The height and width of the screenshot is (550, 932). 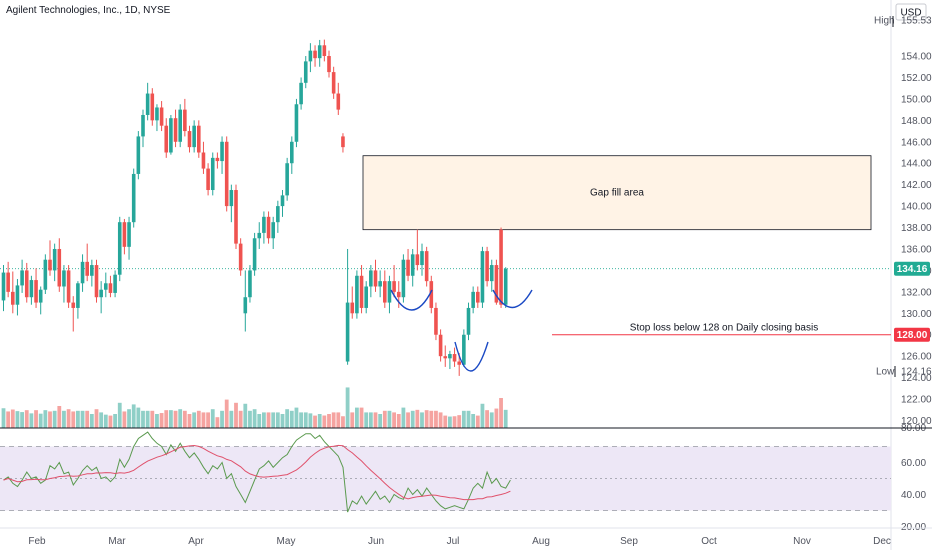 I want to click on time-label: Aug, so click(x=541, y=541).